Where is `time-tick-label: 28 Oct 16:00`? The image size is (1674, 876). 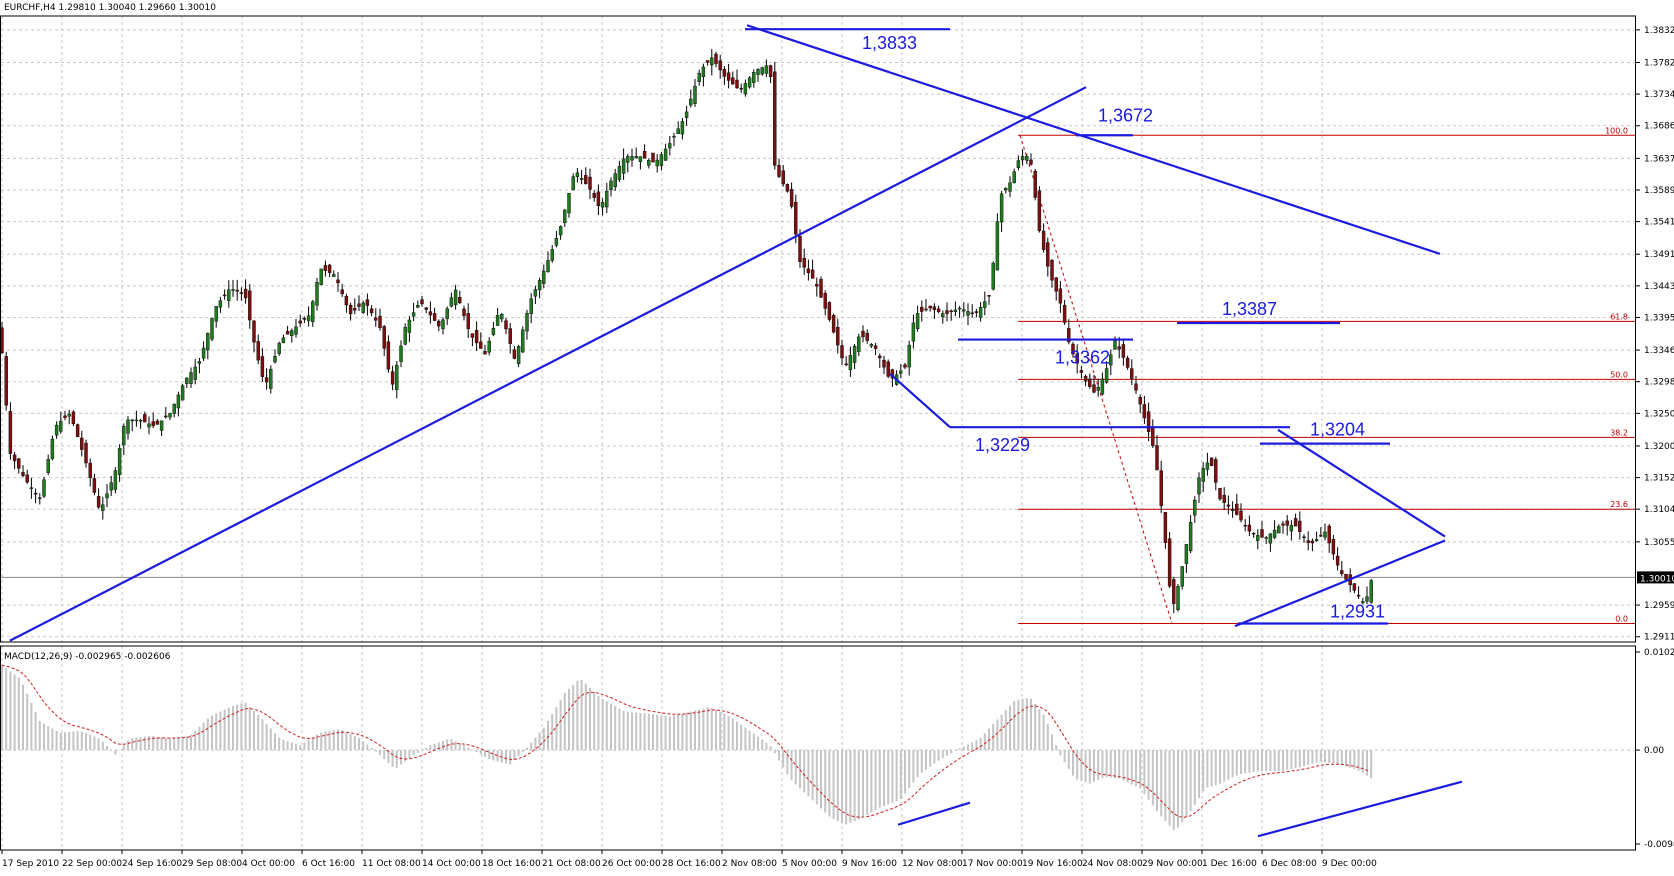 time-tick-label: 28 Oct 16:00 is located at coordinates (691, 864).